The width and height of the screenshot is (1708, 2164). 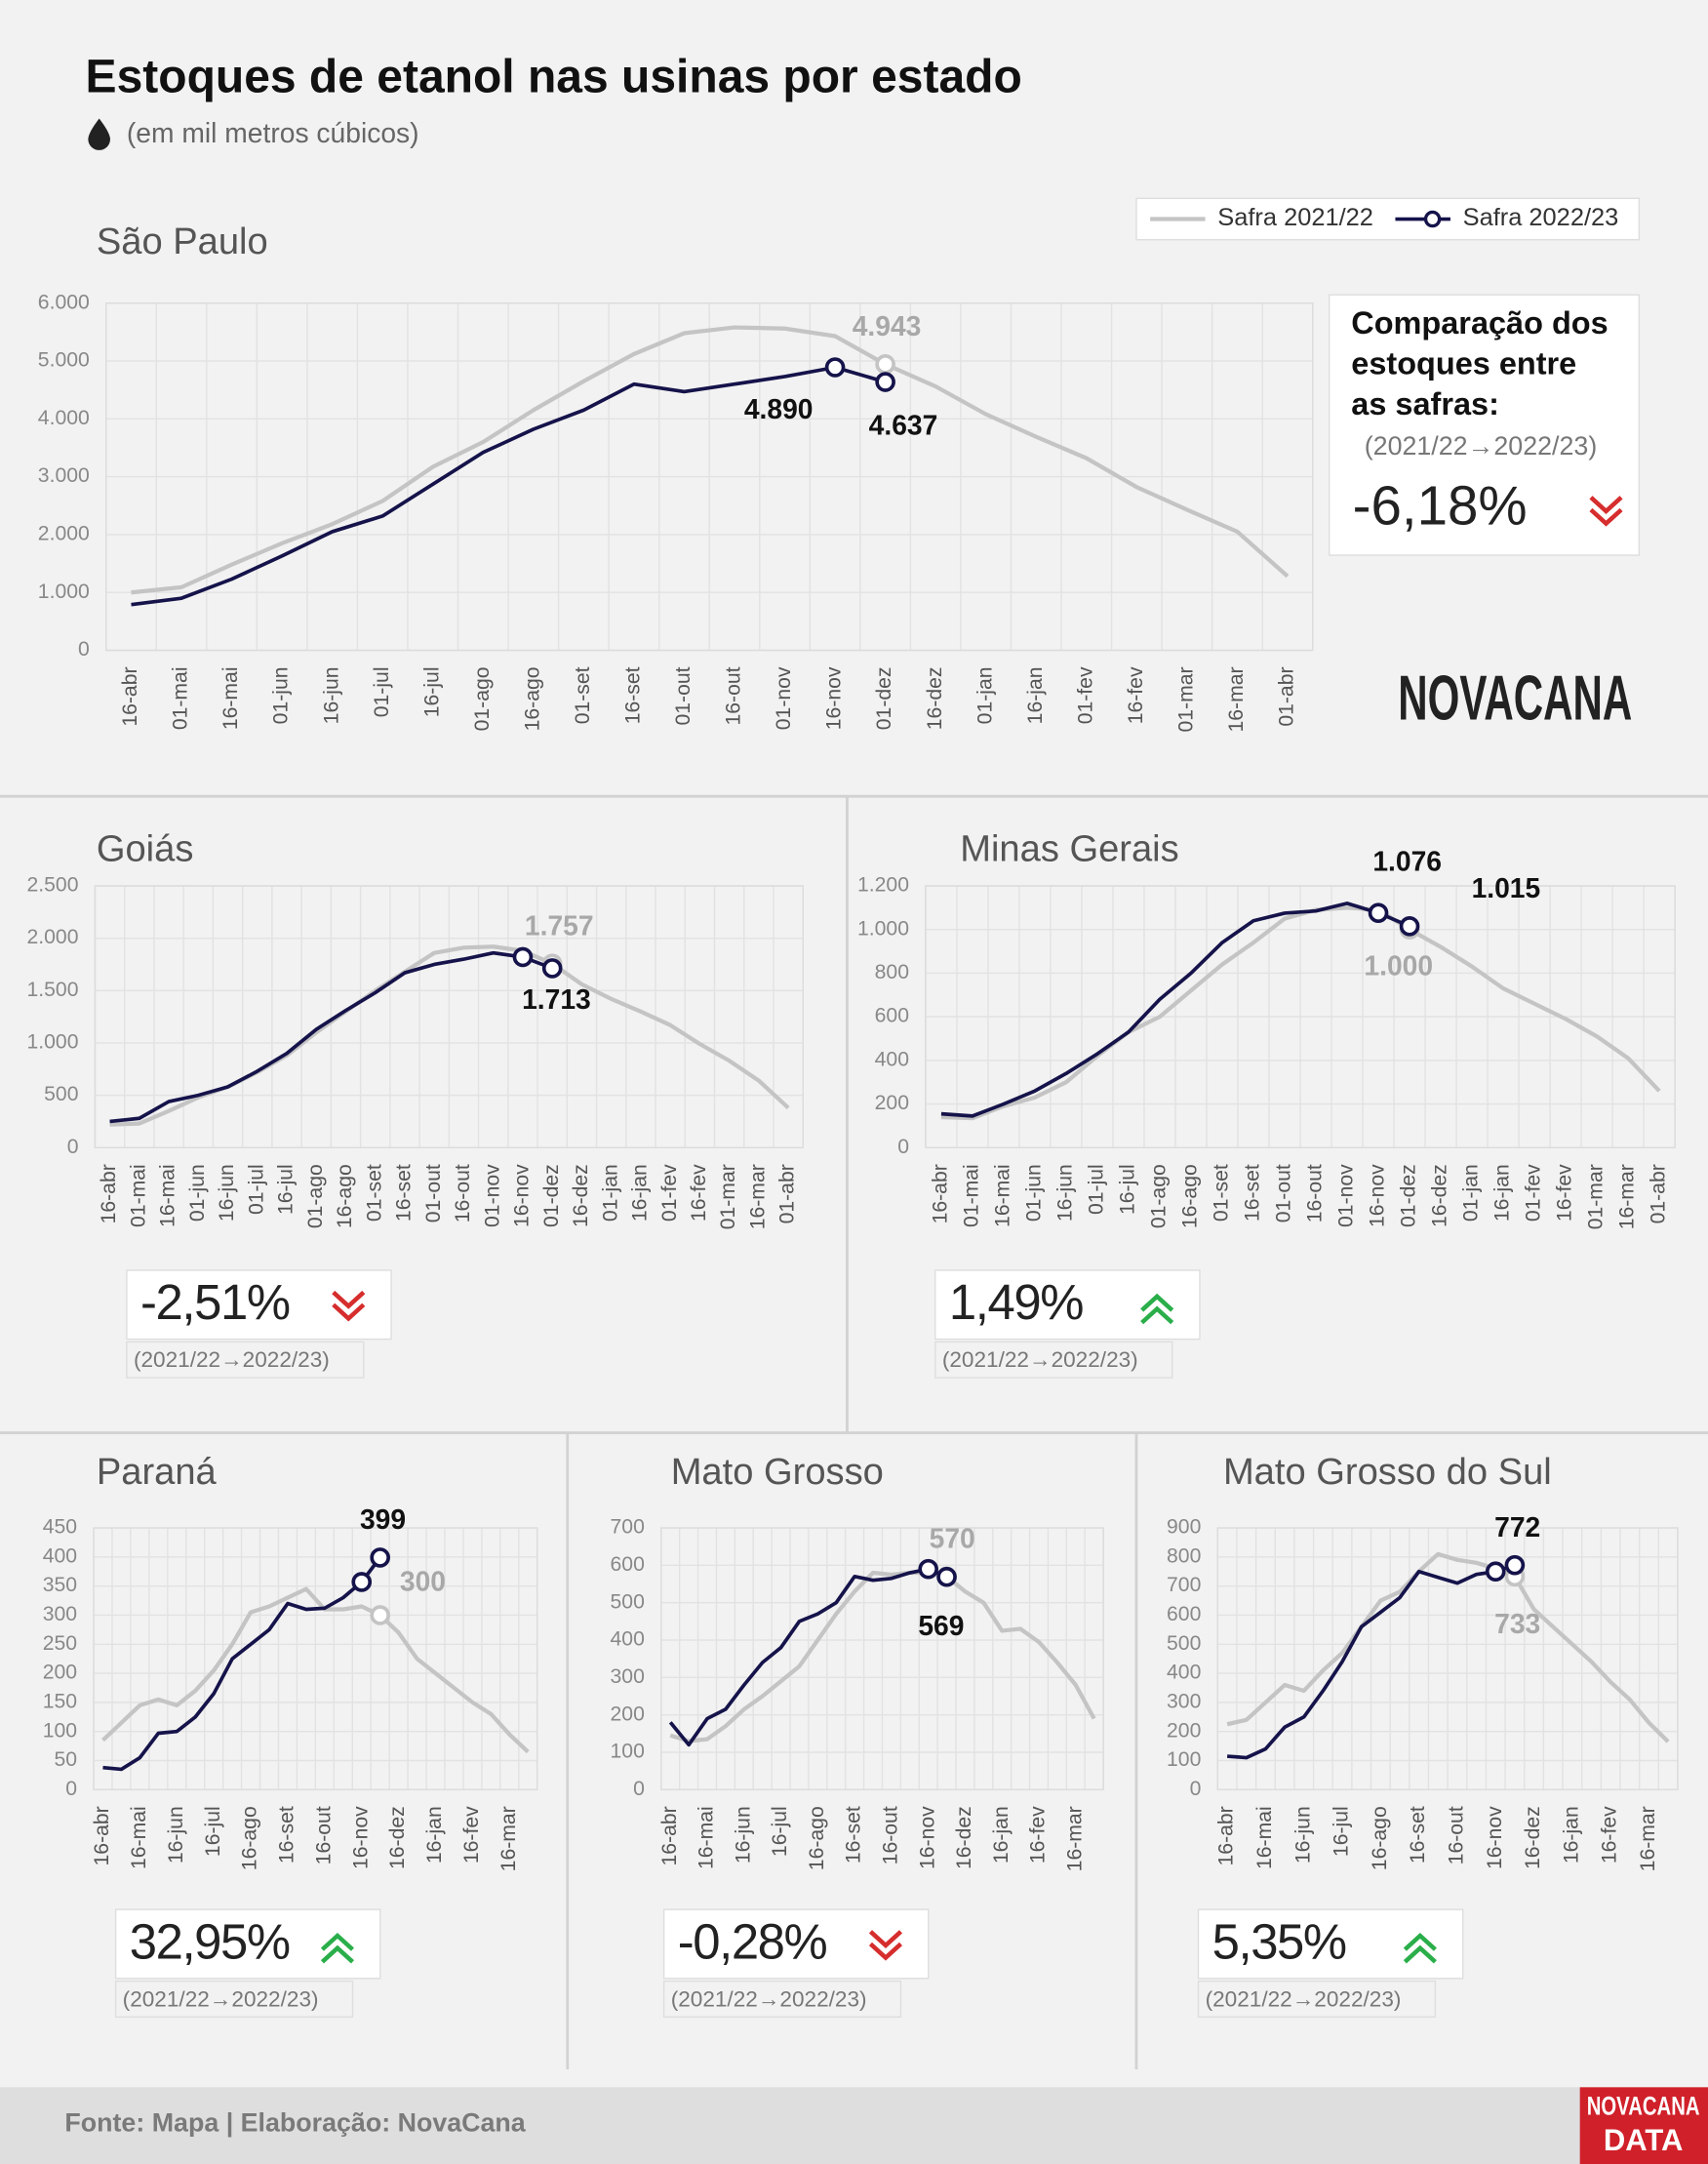 What do you see at coordinates (145, 849) in the screenshot?
I see `chart-title: Goiás` at bounding box center [145, 849].